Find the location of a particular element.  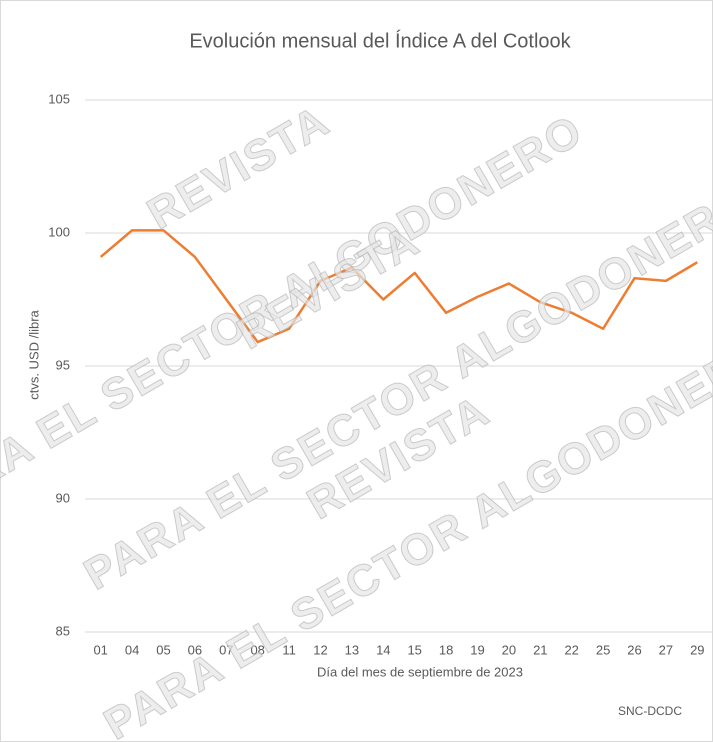

x-tick-label: 01 is located at coordinates (100, 649).